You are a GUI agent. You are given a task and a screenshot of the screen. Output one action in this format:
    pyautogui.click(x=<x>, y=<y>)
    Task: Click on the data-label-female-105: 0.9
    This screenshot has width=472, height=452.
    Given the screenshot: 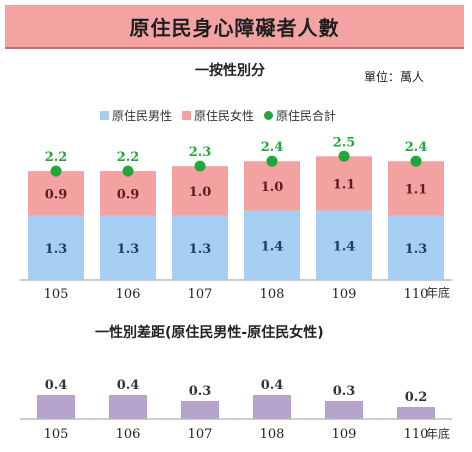 What is the action you would take?
    pyautogui.click(x=56, y=194)
    